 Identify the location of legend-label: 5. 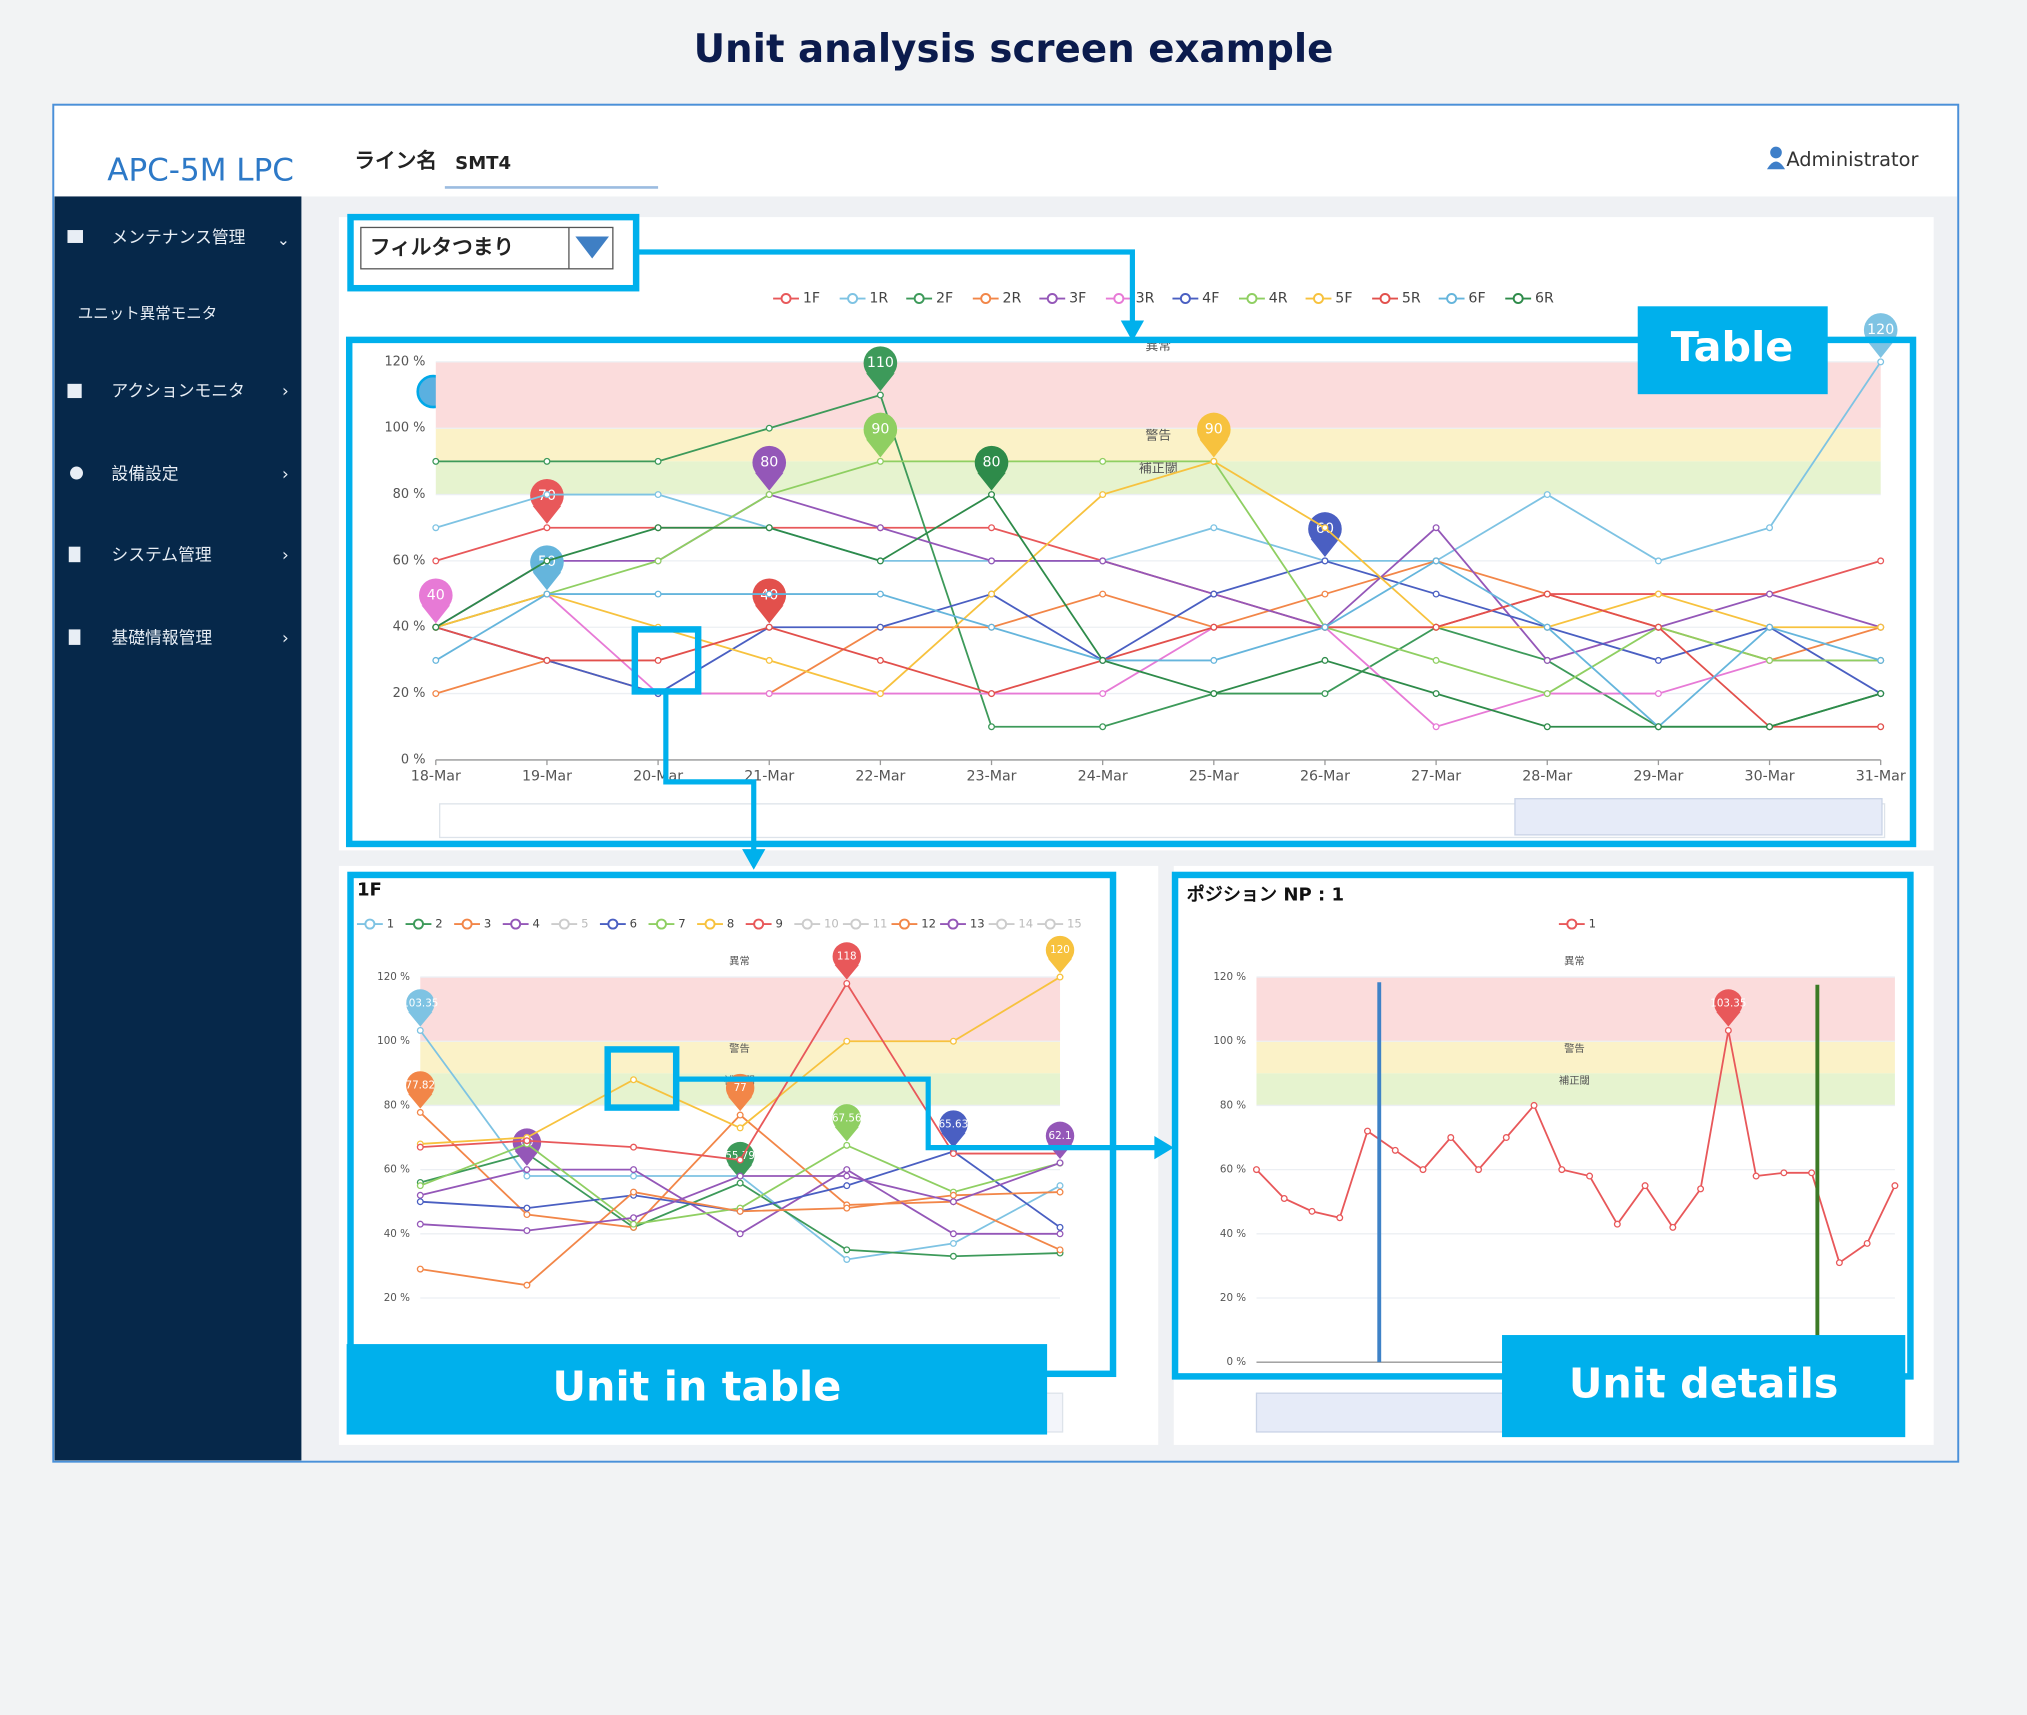
(584, 924).